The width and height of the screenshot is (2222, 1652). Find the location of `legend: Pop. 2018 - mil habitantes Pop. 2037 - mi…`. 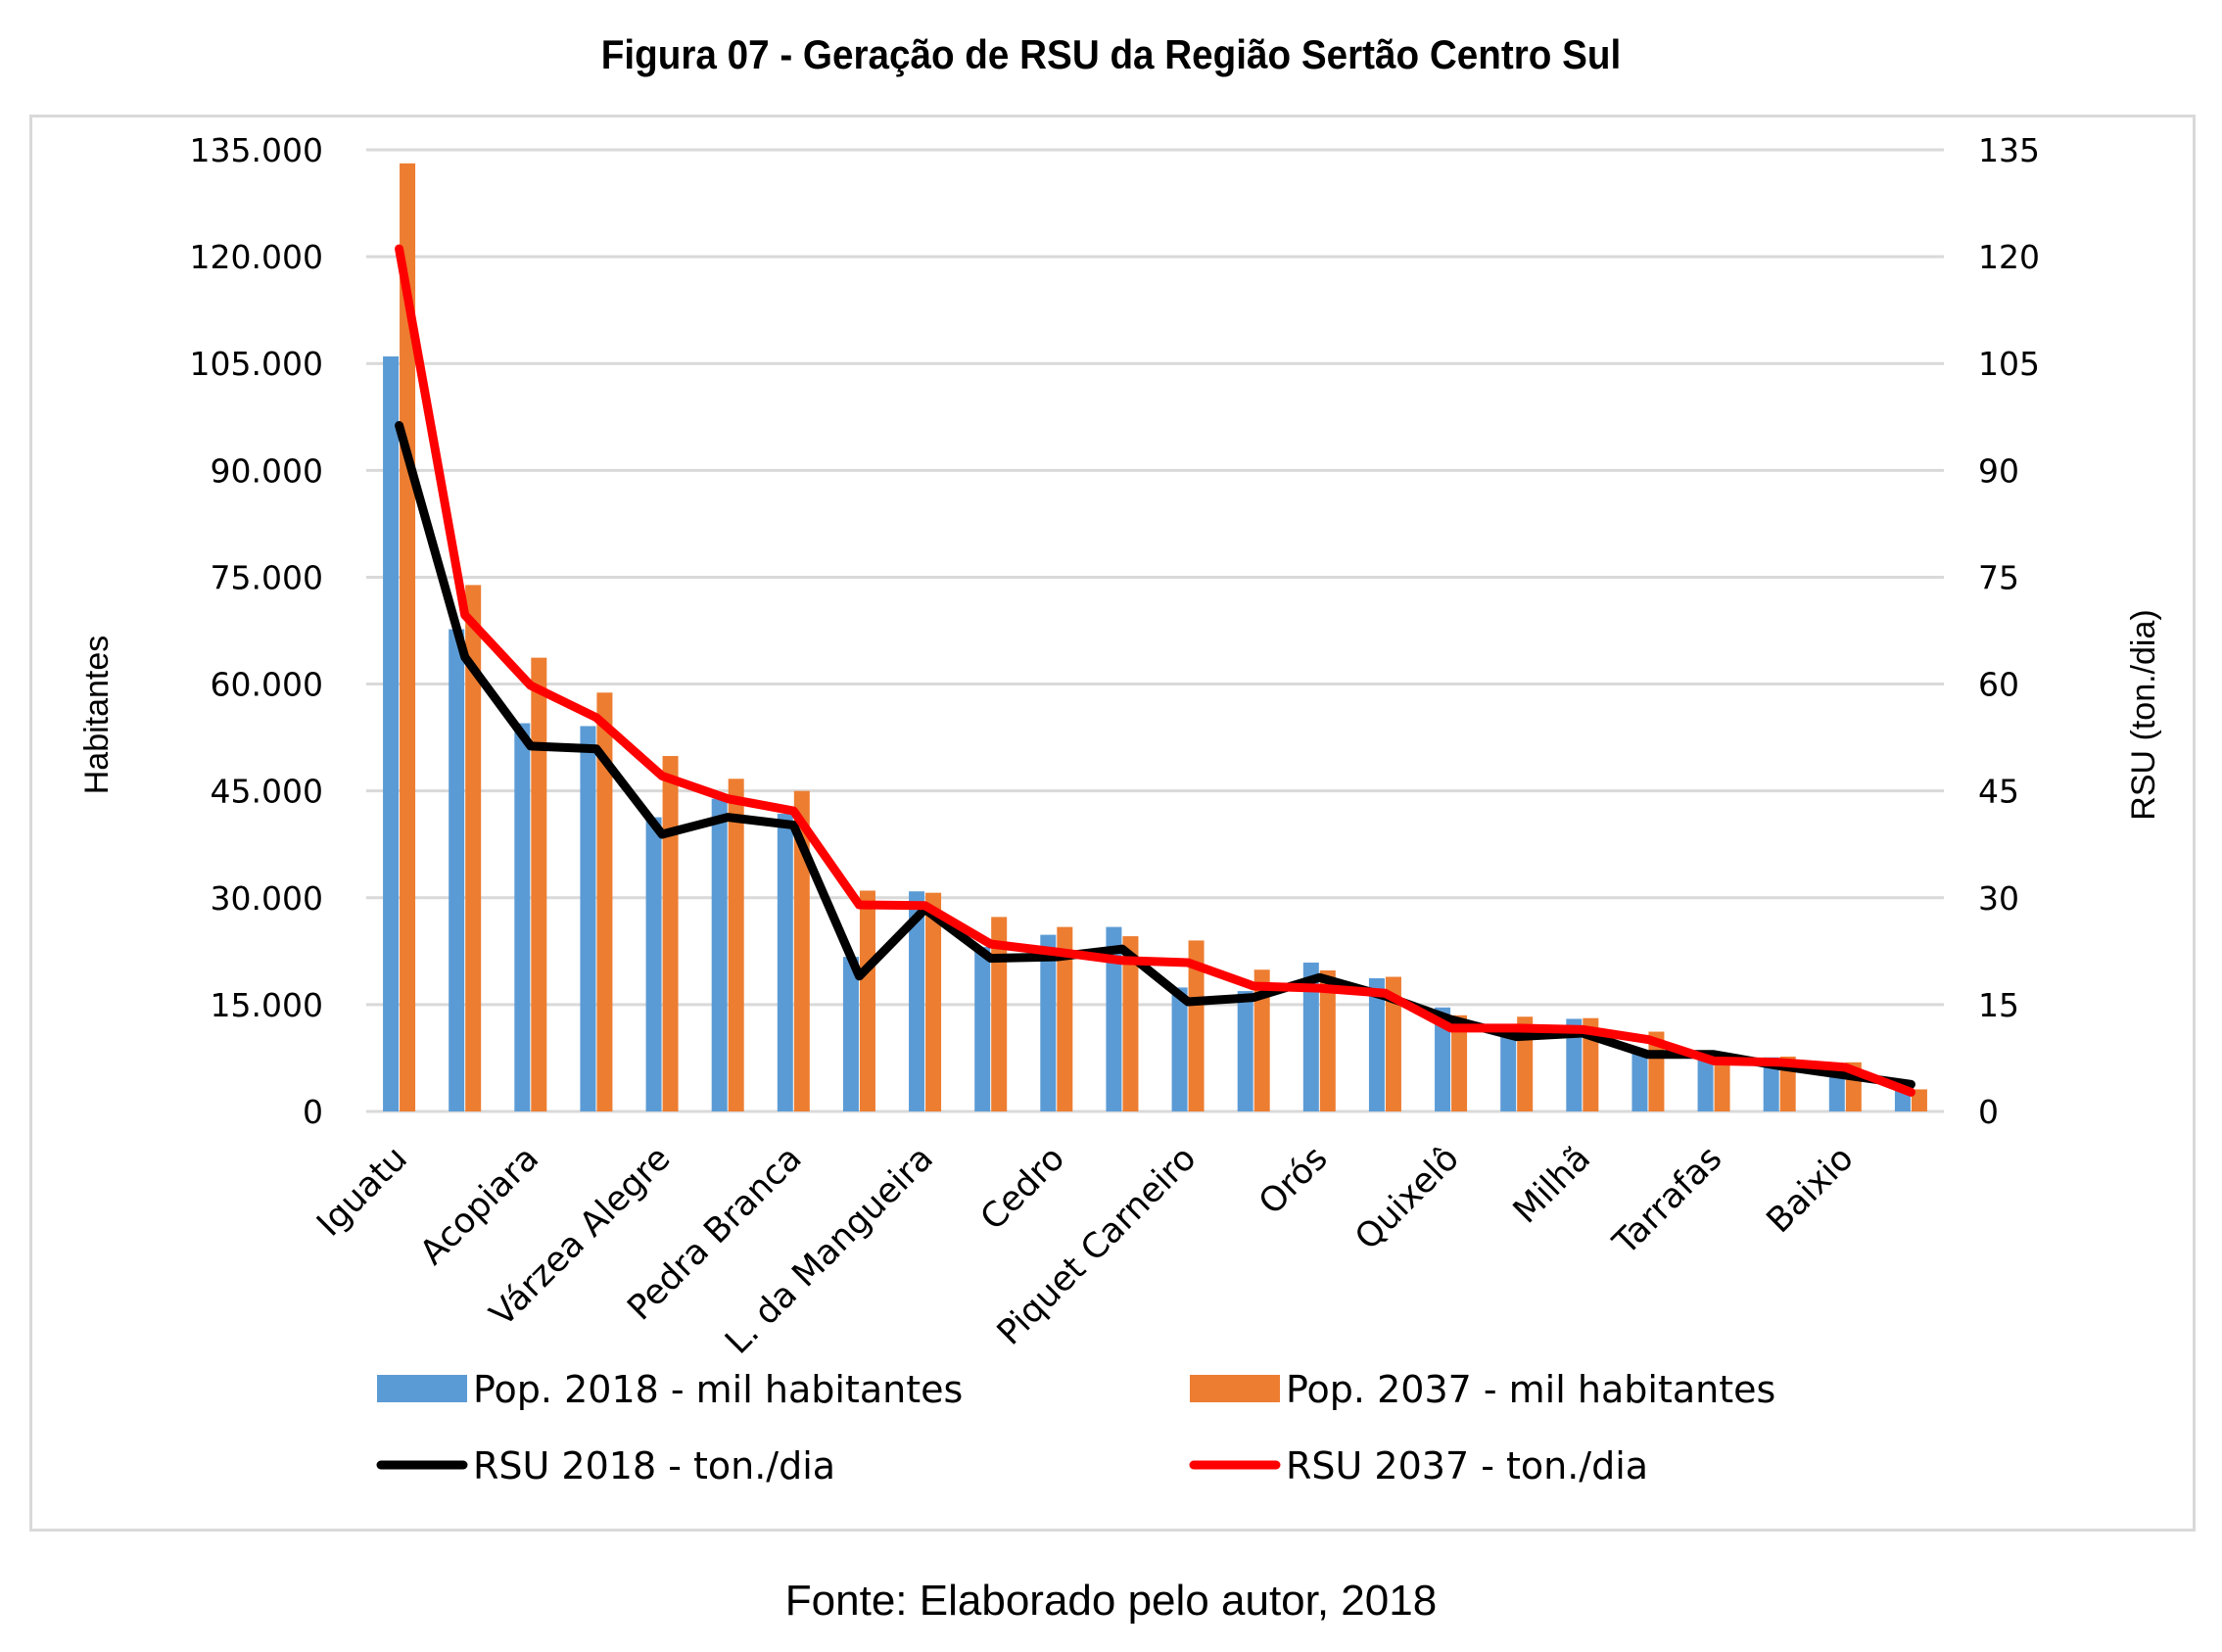

legend: Pop. 2018 - mil habitantes Pop. 2037 - mi… is located at coordinates (1075, 1427).